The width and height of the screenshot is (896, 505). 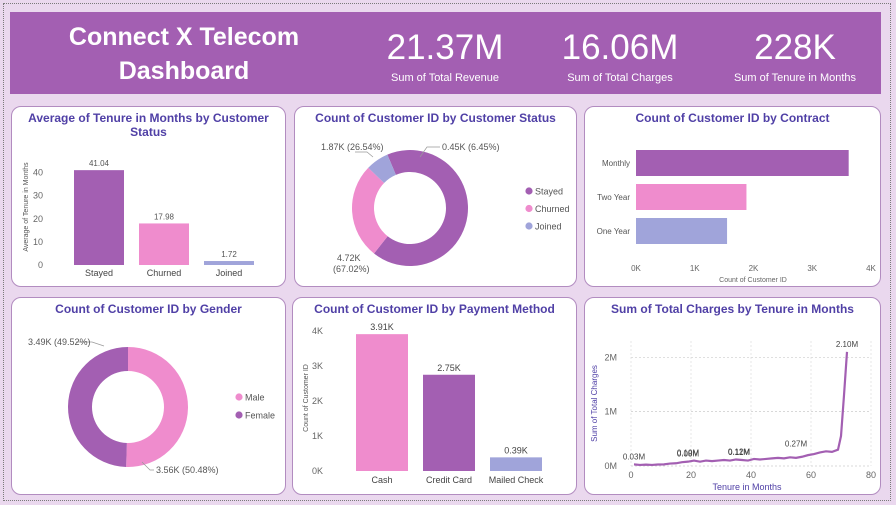 What do you see at coordinates (99, 163) in the screenshot?
I see `data-label: 41.04` at bounding box center [99, 163].